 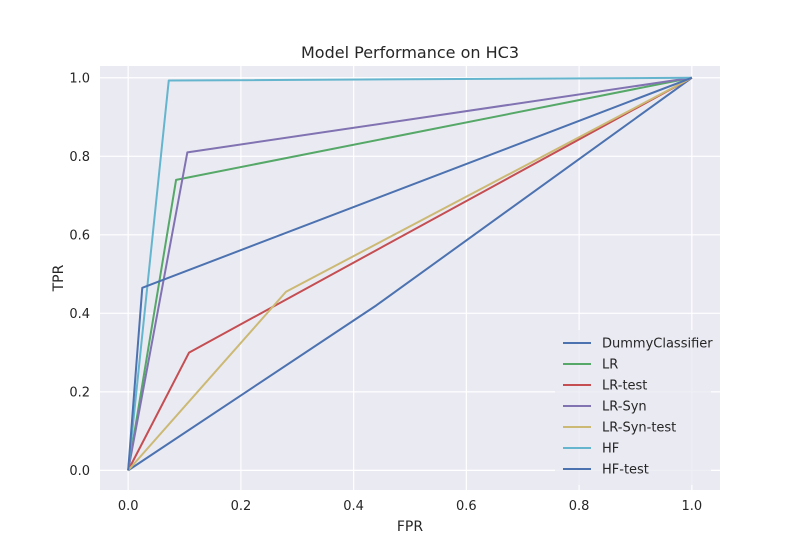 What do you see at coordinates (79, 314) in the screenshot?
I see `y-tick-label: 0.4` at bounding box center [79, 314].